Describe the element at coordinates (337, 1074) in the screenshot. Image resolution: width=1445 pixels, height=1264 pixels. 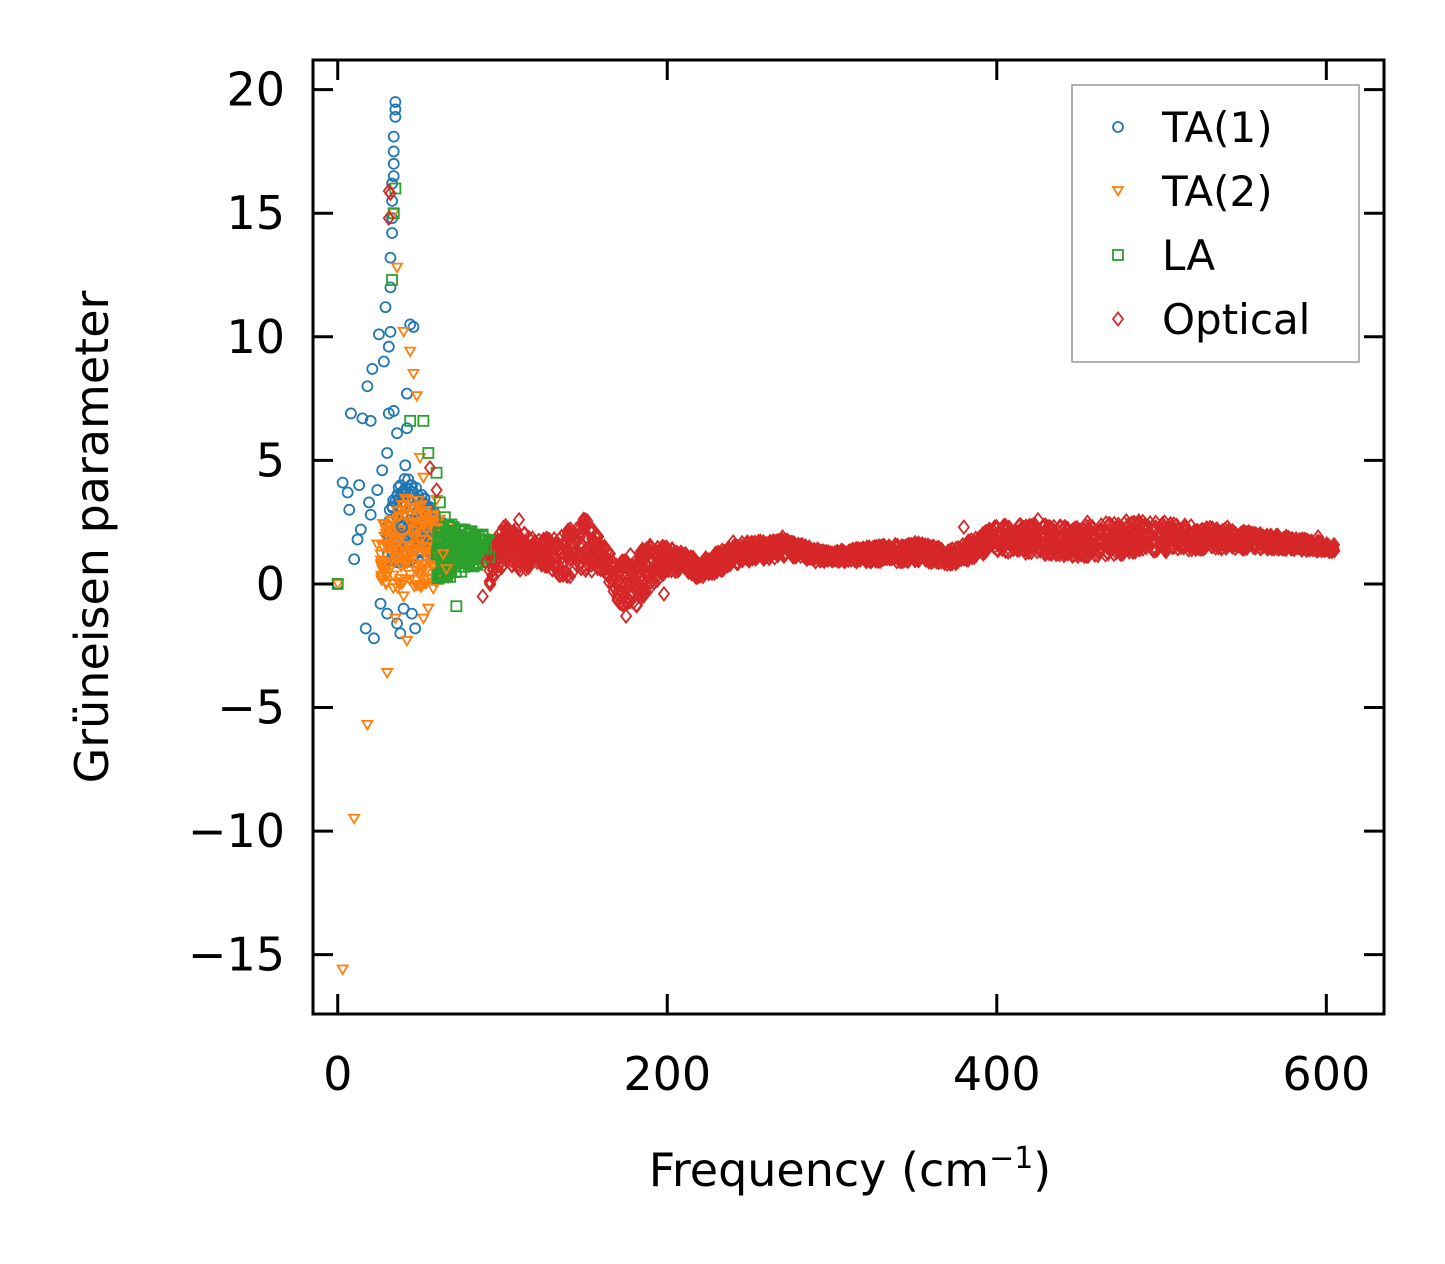
I see `x-tick-label: 0` at that location.